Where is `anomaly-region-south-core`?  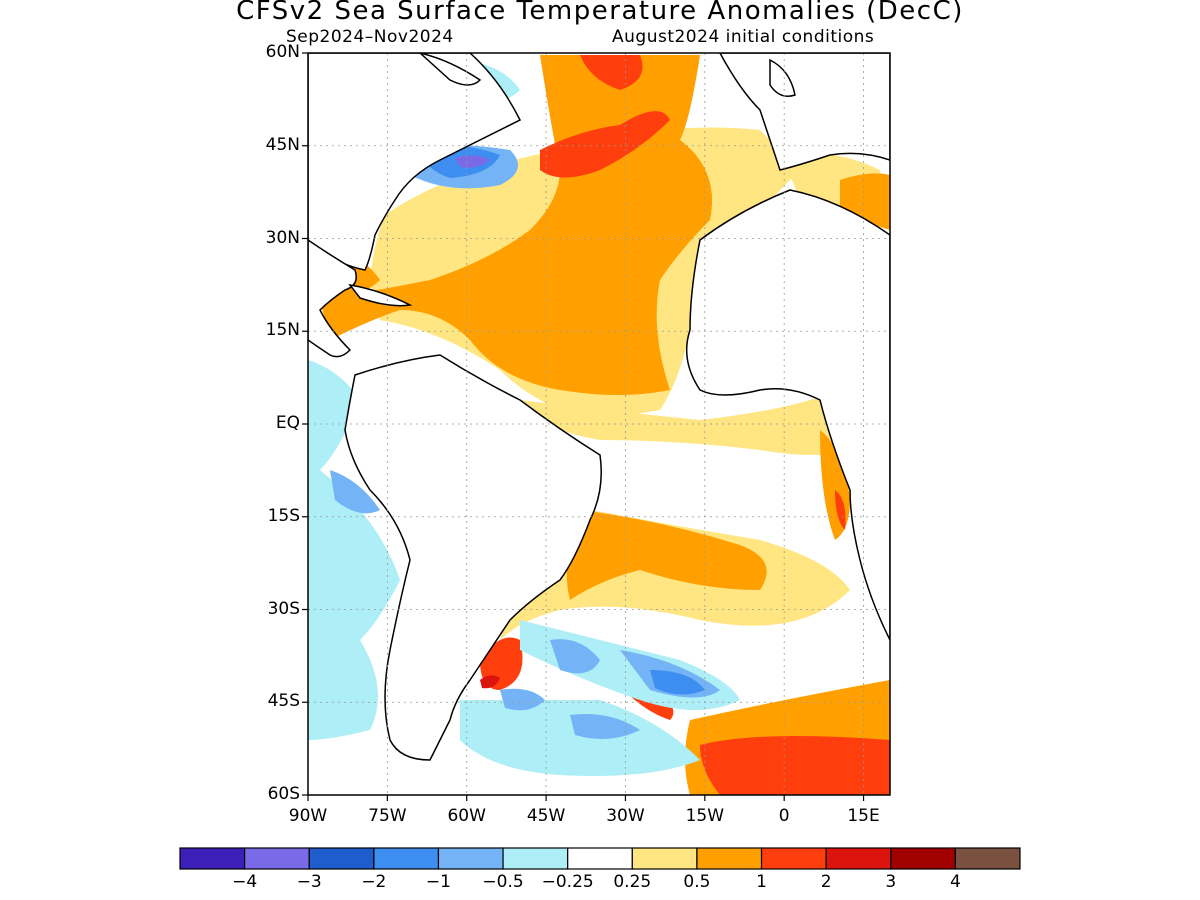 anomaly-region-south-core is located at coordinates (677, 682).